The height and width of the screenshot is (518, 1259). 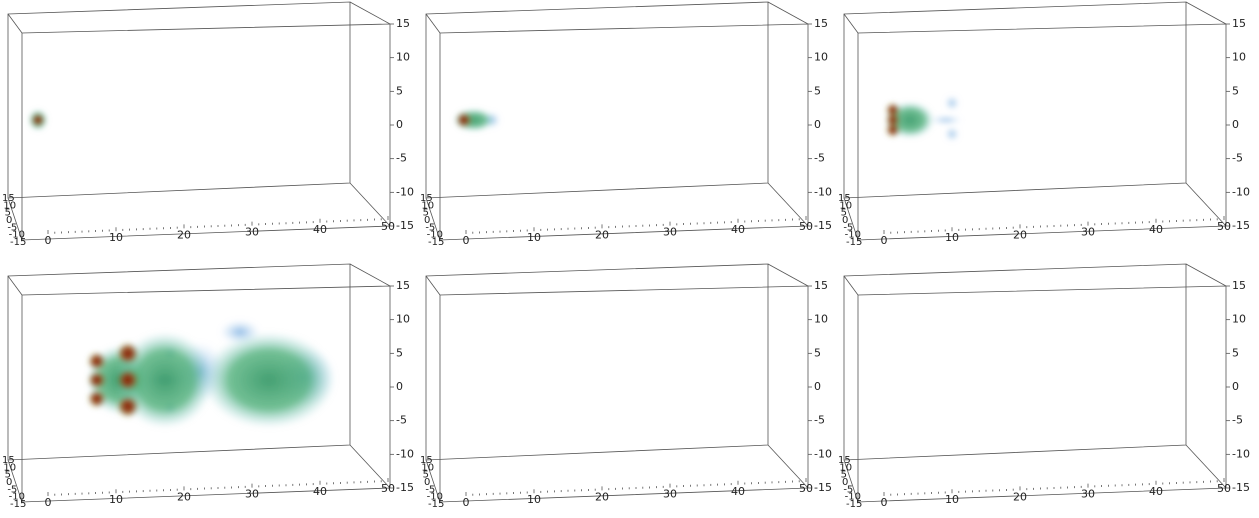 I want to click on horizontal-tick-label: 50, so click(x=388, y=488).